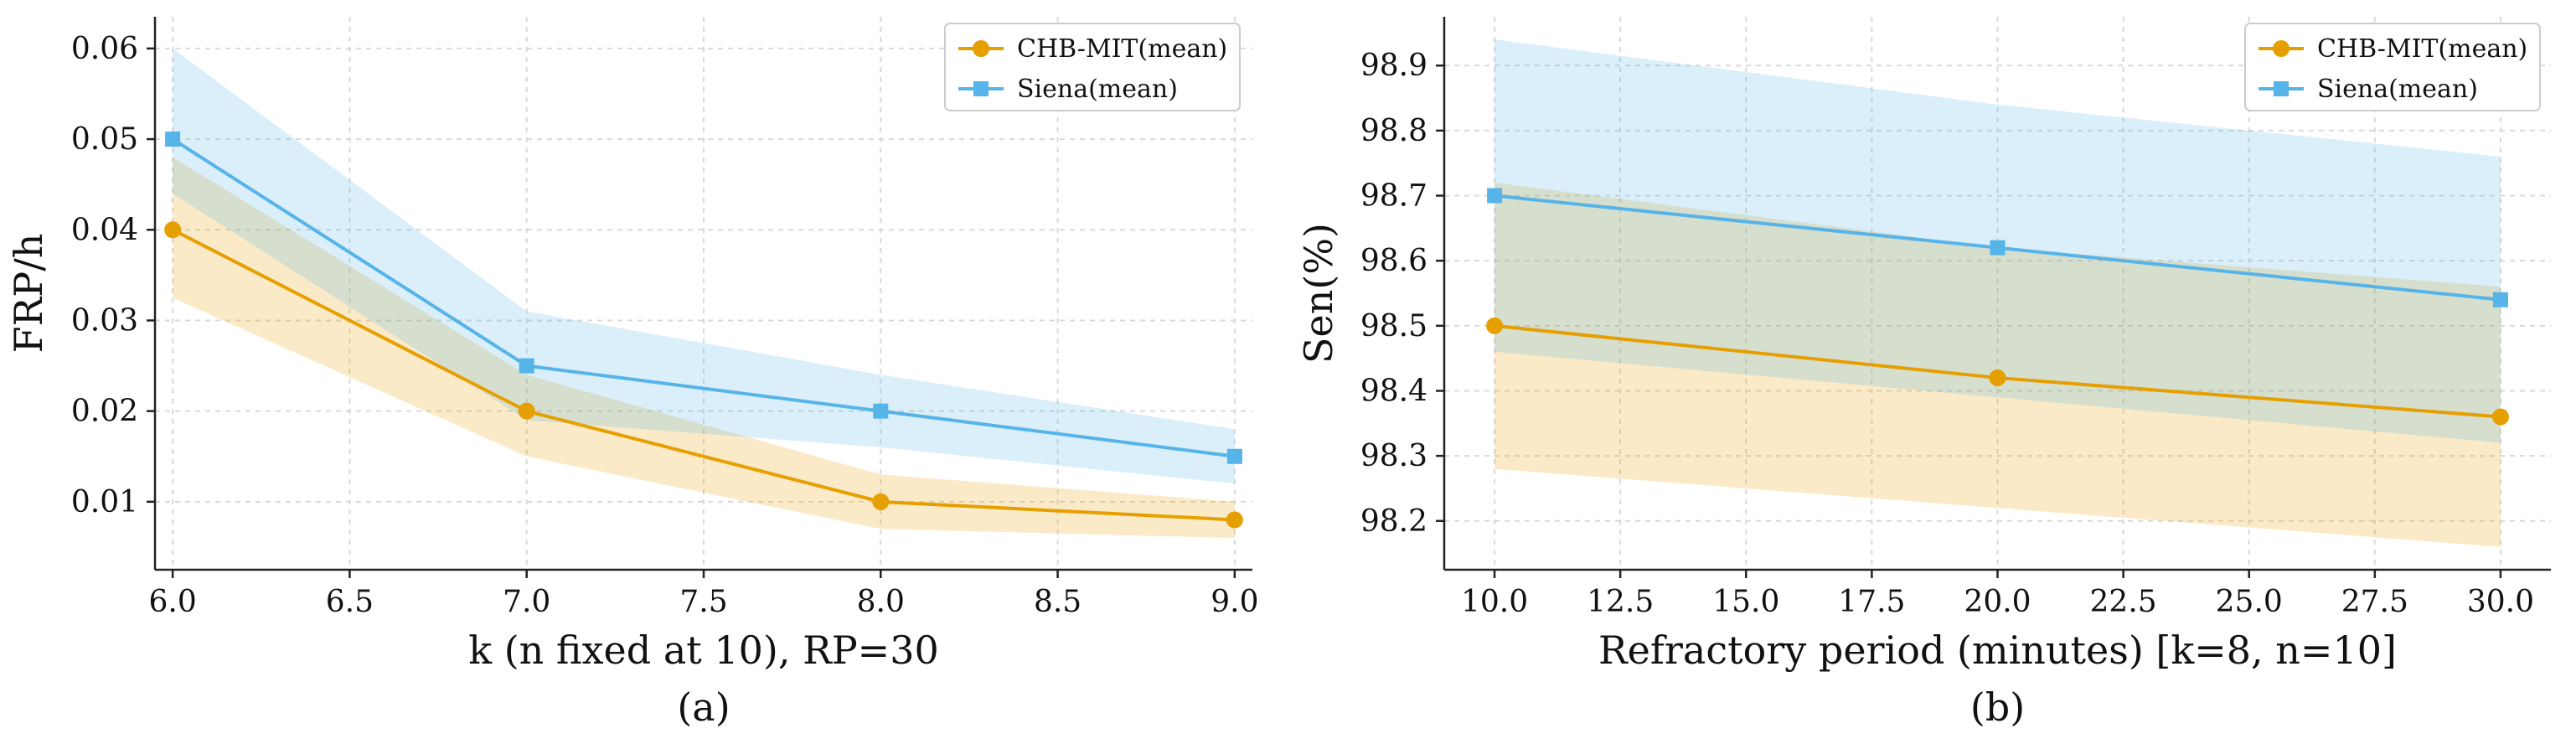 This screenshot has width=2576, height=744. I want to click on x-tick-label: 6.5, so click(350, 602).